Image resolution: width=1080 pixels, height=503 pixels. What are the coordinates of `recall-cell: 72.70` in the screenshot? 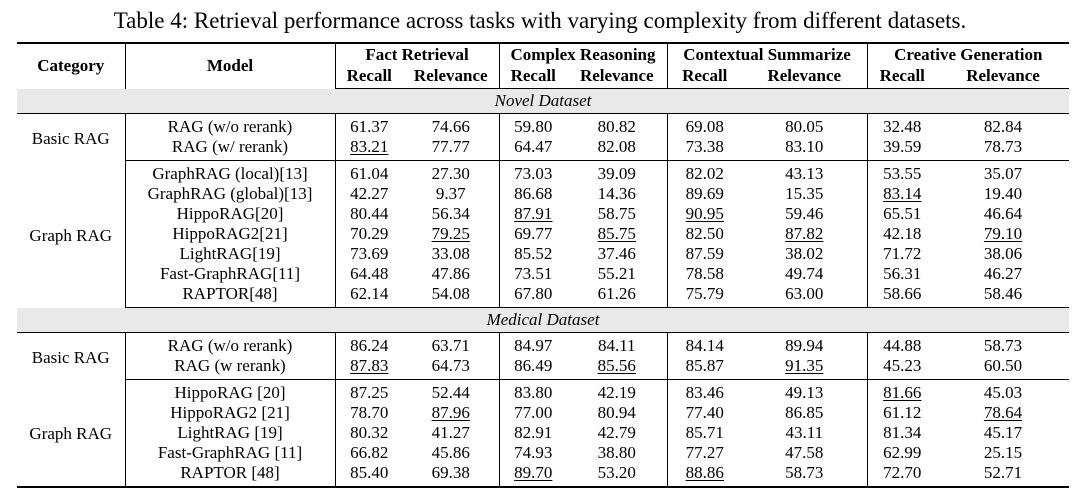 It's located at (902, 475).